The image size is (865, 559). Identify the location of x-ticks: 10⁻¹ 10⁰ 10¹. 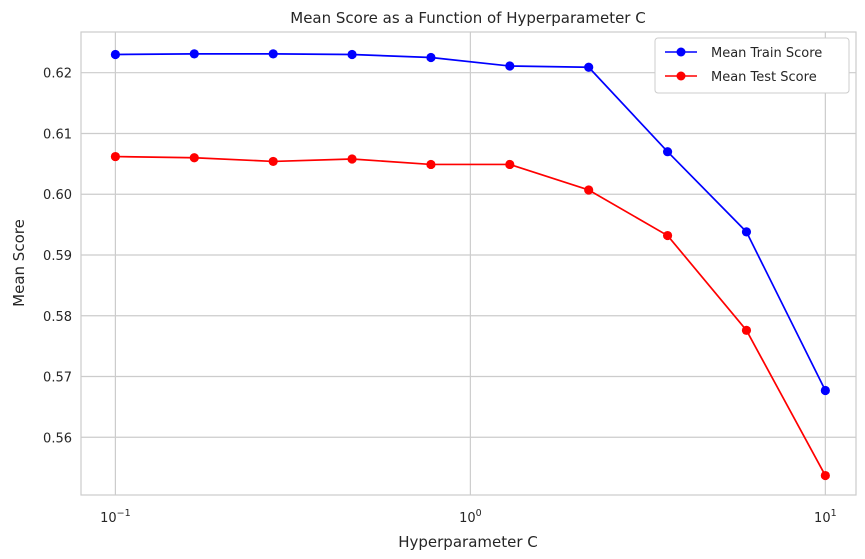
(468, 517).